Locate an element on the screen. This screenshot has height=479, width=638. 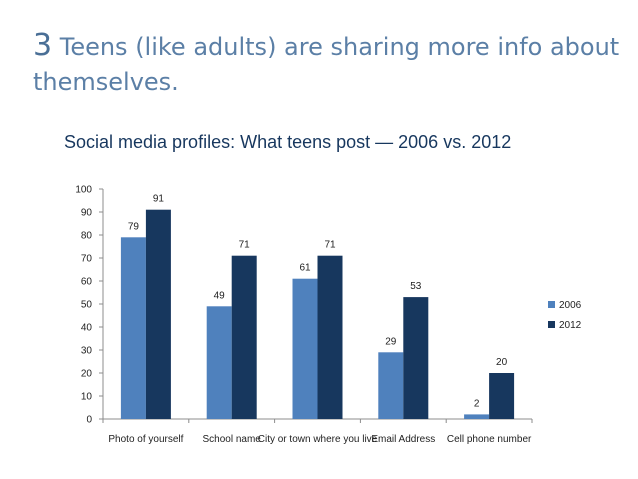
data-label-2012: 20 is located at coordinates (502, 362).